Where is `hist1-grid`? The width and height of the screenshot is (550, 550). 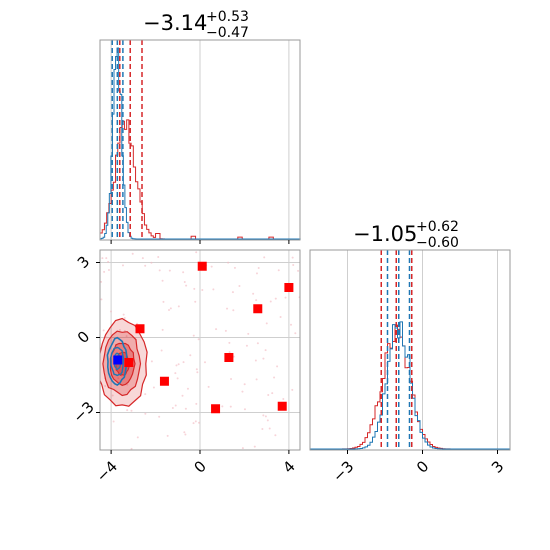
hist1-grid is located at coordinates (200, 140).